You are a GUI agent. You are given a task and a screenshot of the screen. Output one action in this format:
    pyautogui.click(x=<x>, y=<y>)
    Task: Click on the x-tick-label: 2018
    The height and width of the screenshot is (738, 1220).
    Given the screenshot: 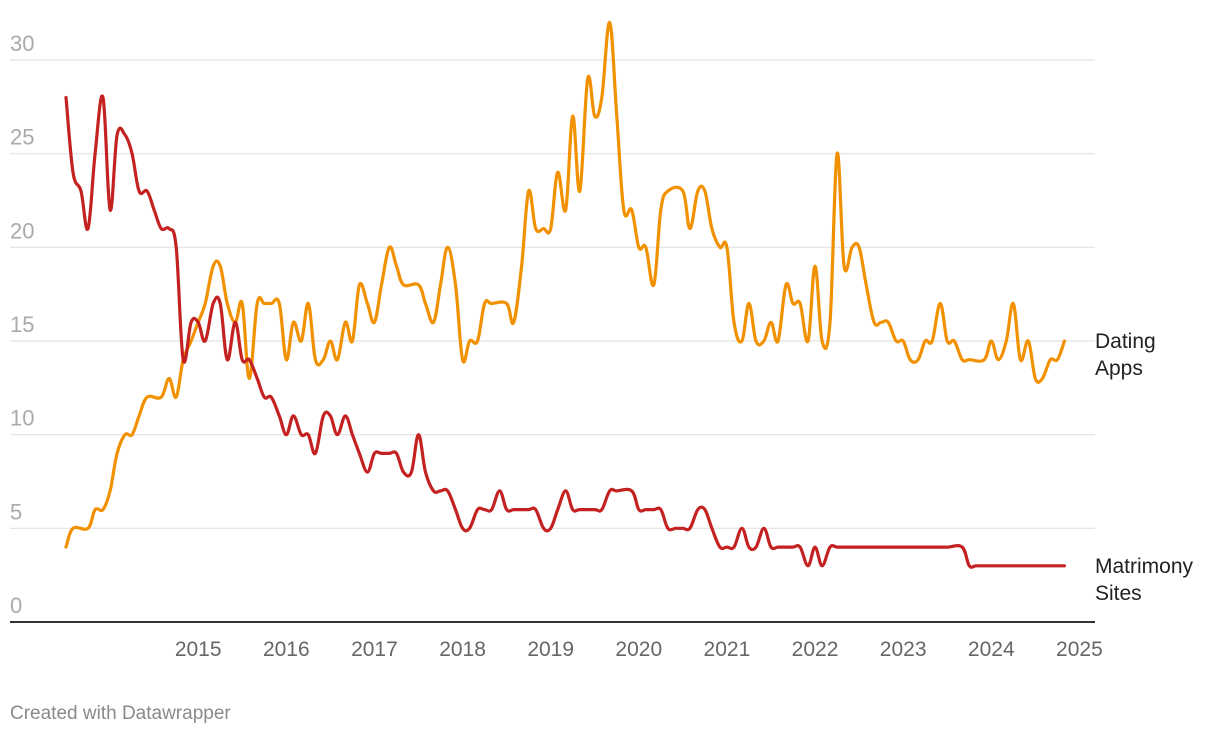 What is the action you would take?
    pyautogui.click(x=462, y=649)
    